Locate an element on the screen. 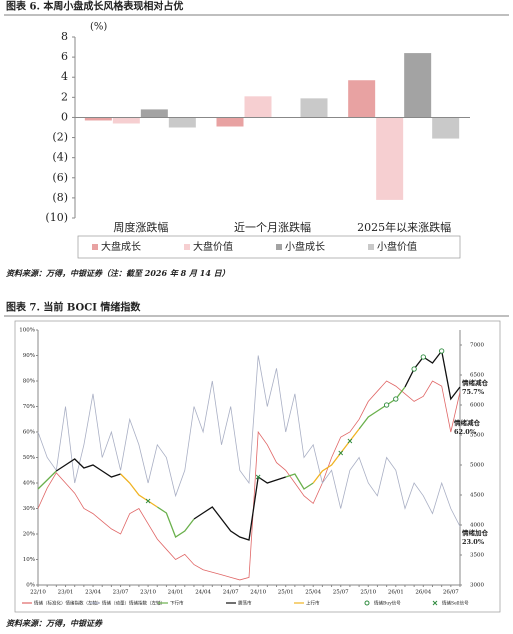  x-tick-label: 24/01 is located at coordinates (176, 593).